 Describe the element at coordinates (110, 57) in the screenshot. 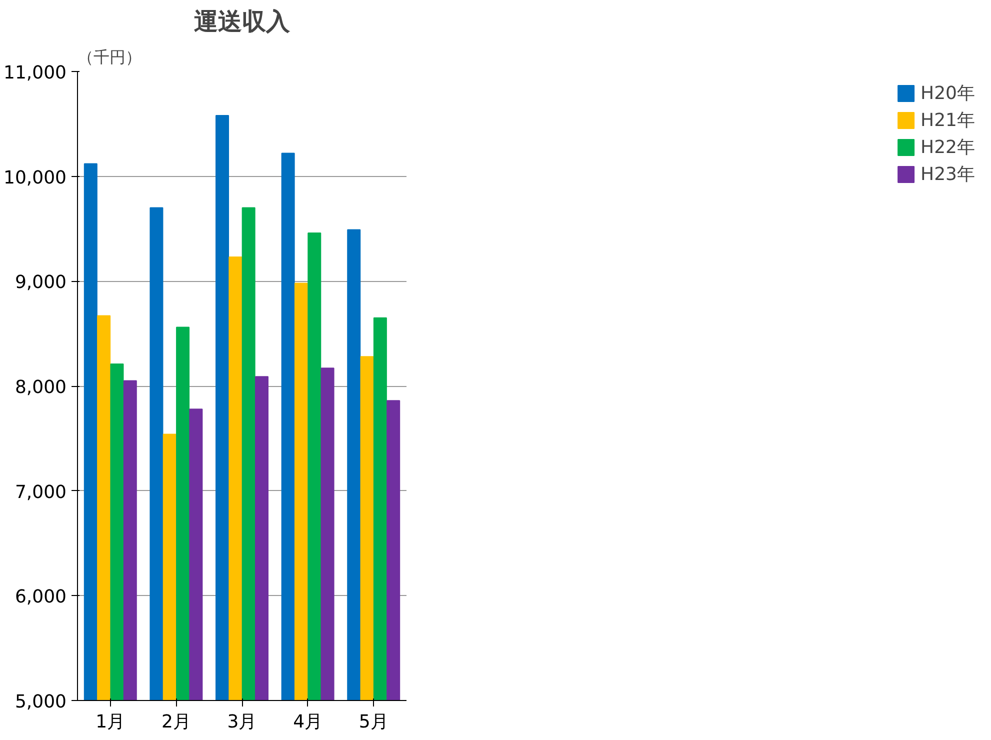

I see `y-axis-title: （千円）` at that location.